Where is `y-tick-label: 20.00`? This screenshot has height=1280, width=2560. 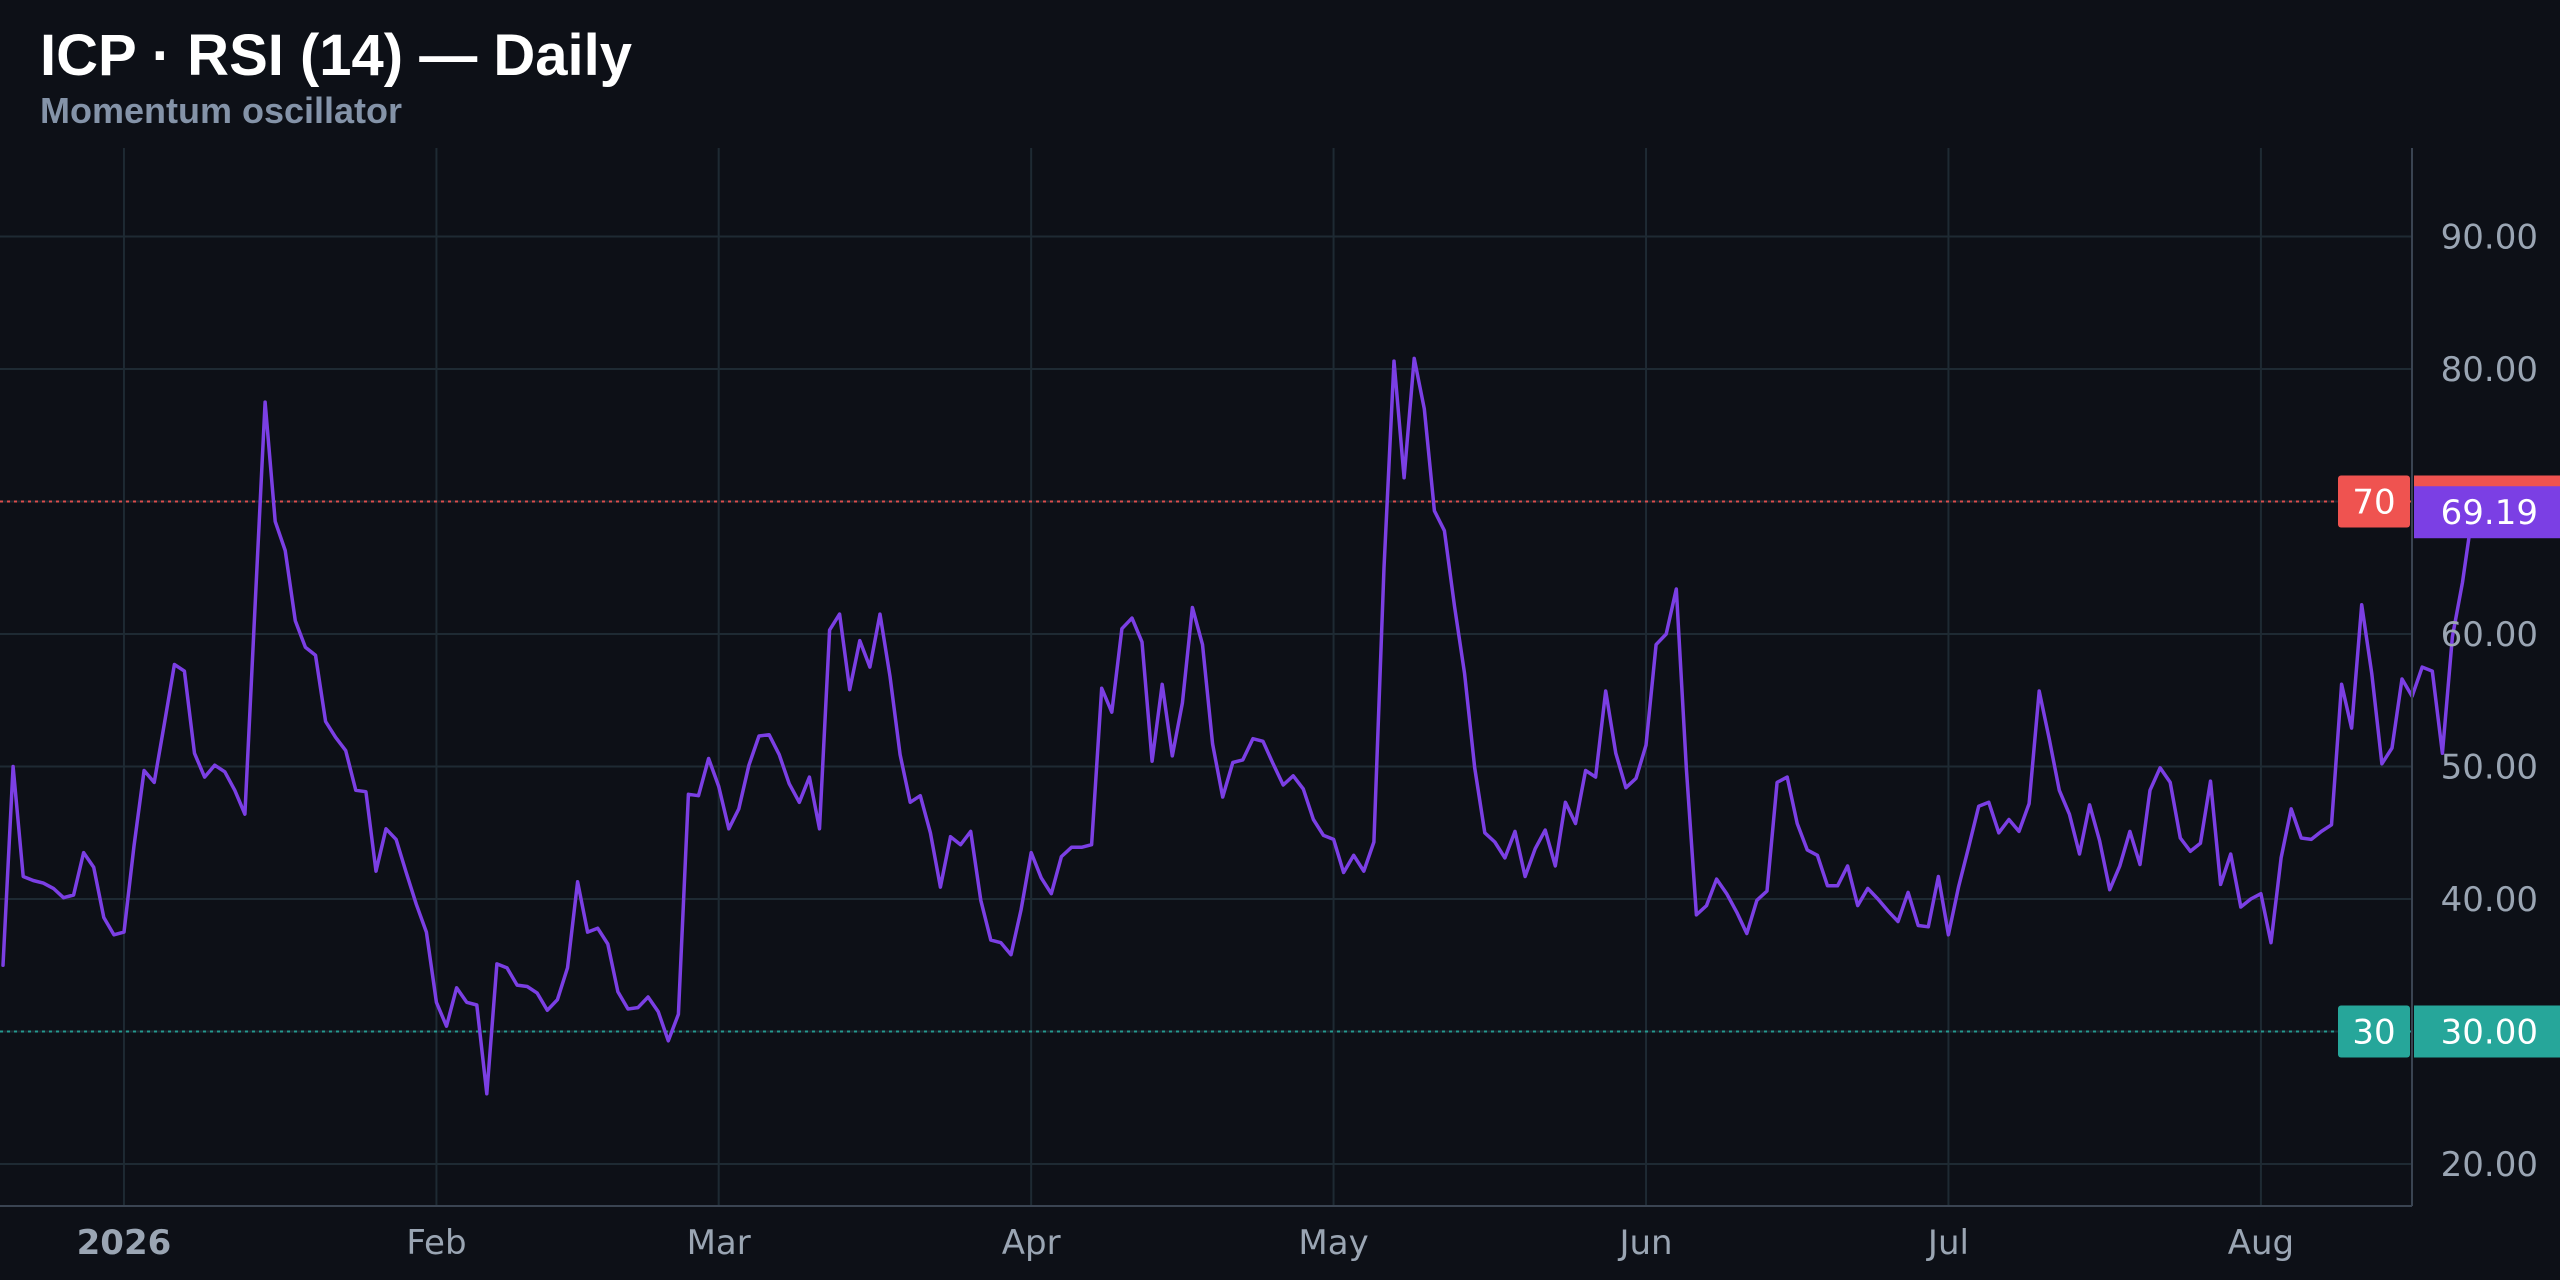 y-tick-label: 20.00 is located at coordinates (2489, 1165).